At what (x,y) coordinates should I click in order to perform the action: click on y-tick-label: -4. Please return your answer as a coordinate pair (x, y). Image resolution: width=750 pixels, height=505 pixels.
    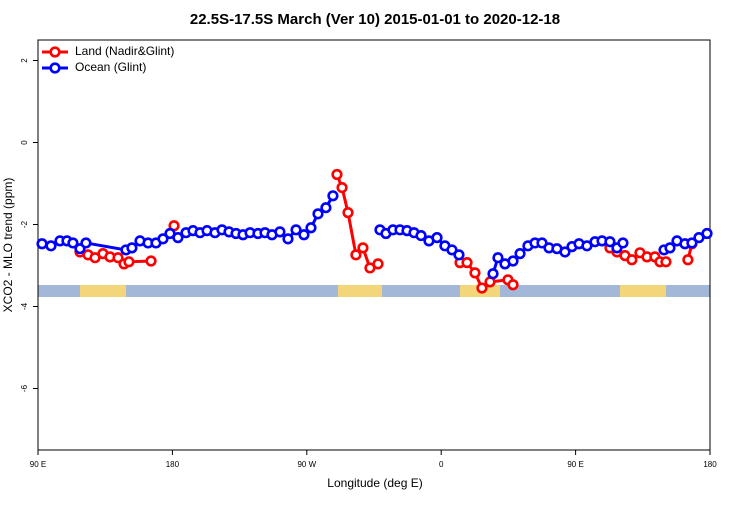
    Looking at the image, I should click on (24, 306).